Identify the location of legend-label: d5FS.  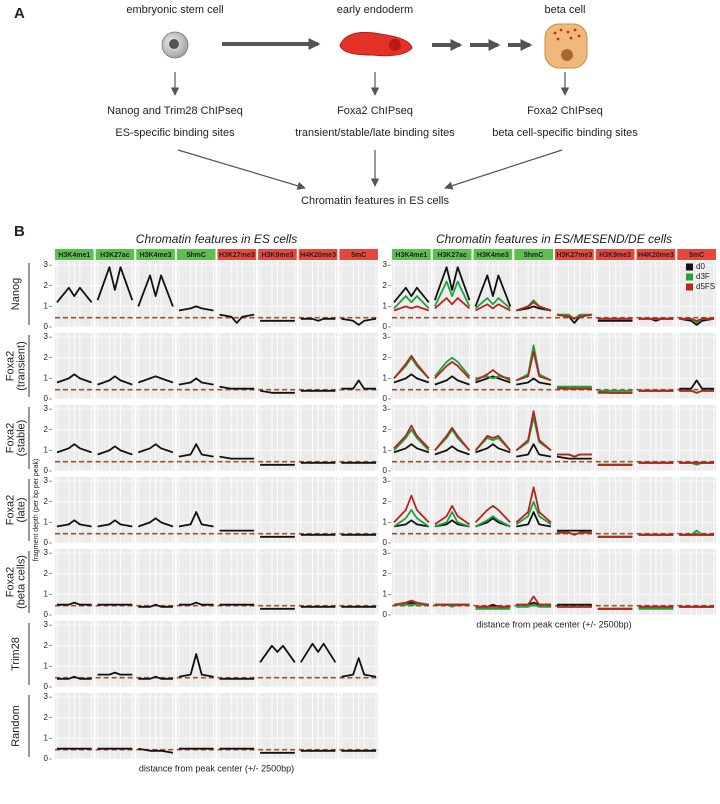
(705, 286).